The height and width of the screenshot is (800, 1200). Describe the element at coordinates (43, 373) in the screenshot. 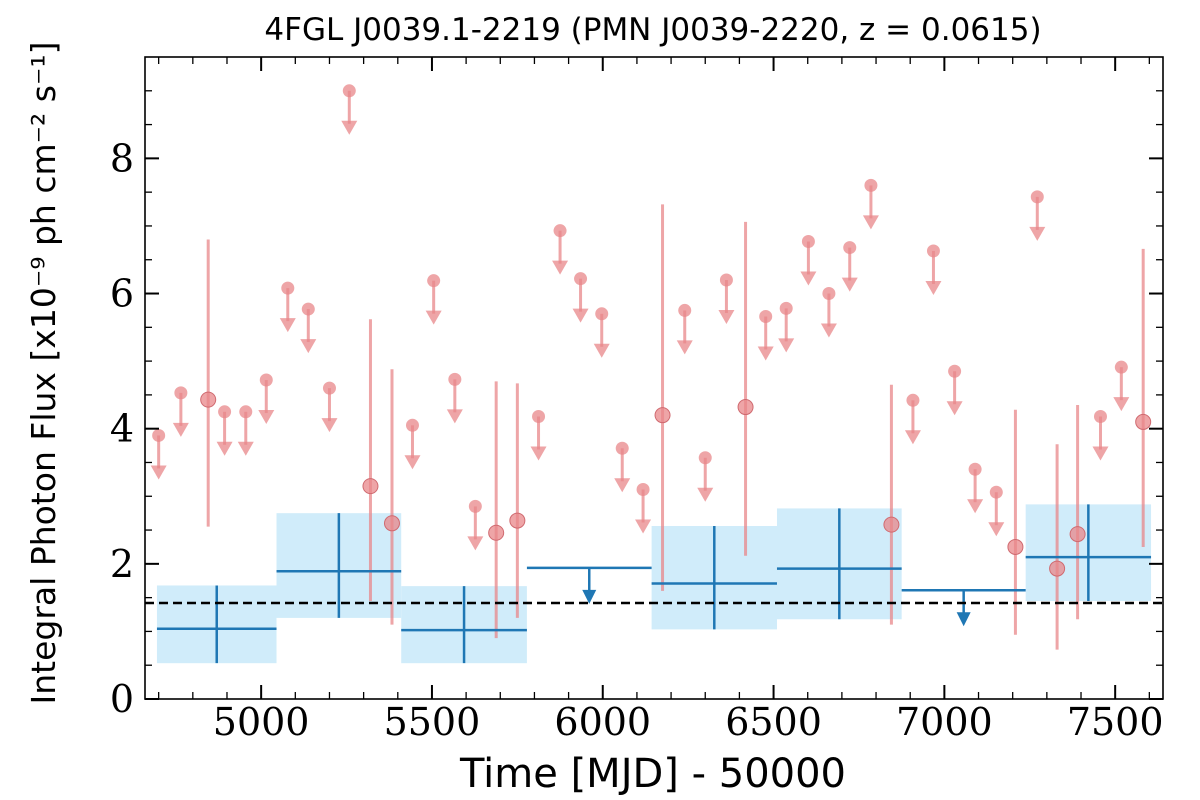

I see `y-axis-label: Integral Photon Flux [x10⁻⁹ ph cm⁻² s⁻¹]` at that location.